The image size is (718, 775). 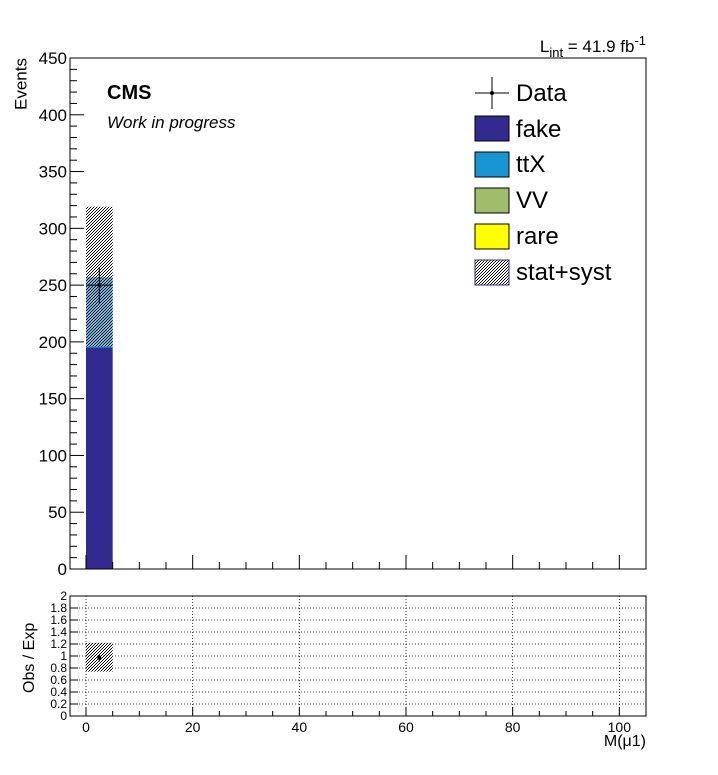 I want to click on ratio-point, so click(x=99, y=657).